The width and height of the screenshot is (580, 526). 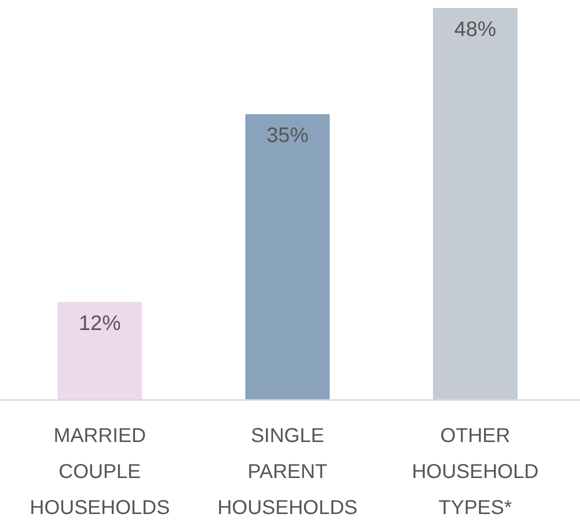 What do you see at coordinates (287, 136) in the screenshot?
I see `data-label: 35%` at bounding box center [287, 136].